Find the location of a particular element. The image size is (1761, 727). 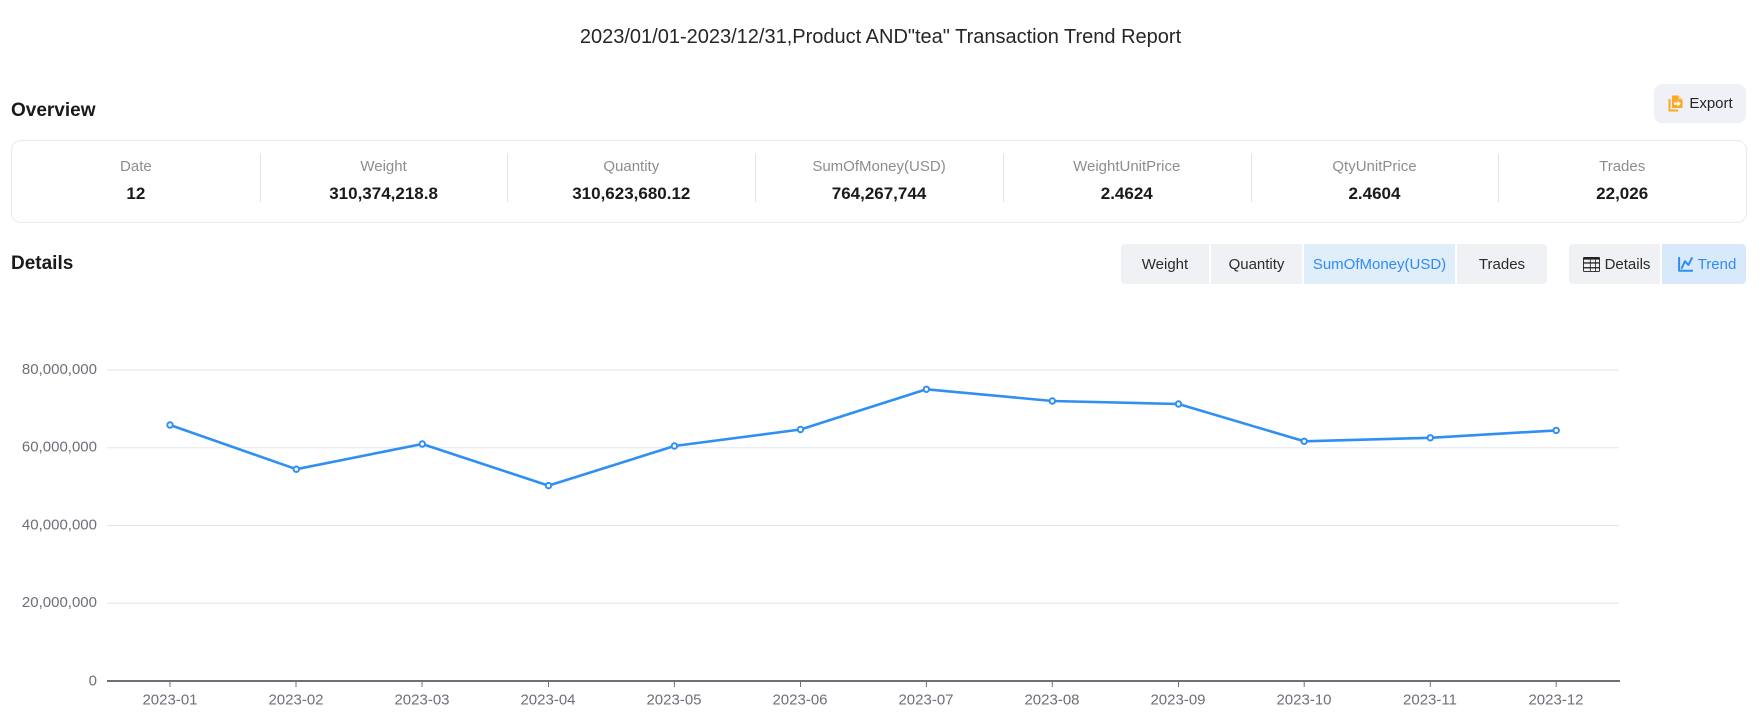

svg-text: 2023-08 is located at coordinates (1051, 700).